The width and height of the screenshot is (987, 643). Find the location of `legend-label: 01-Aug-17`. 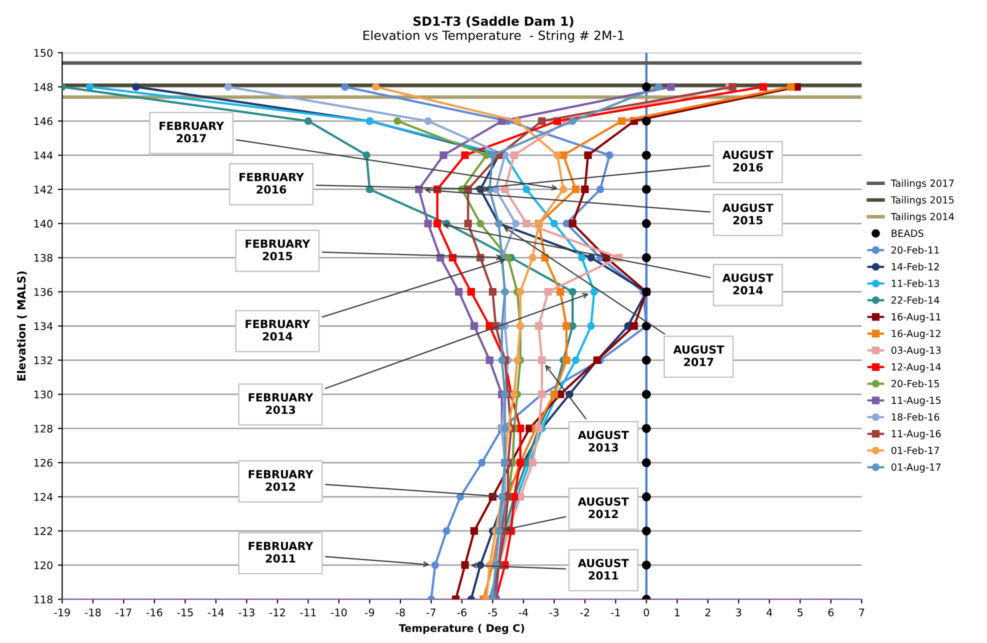

legend-label: 01-Aug-17 is located at coordinates (916, 468).